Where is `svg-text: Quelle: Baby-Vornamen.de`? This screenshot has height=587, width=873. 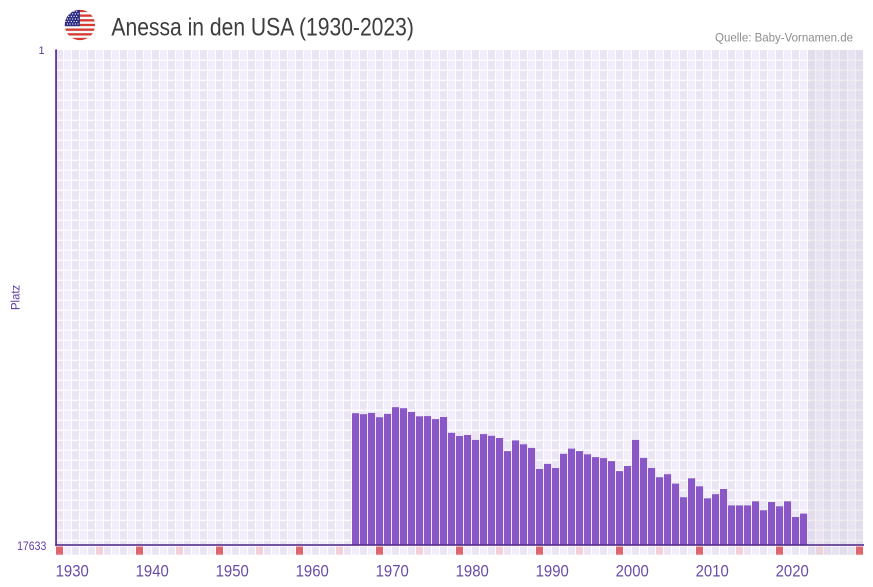 svg-text: Quelle: Baby-Vornamen.de is located at coordinates (784, 37).